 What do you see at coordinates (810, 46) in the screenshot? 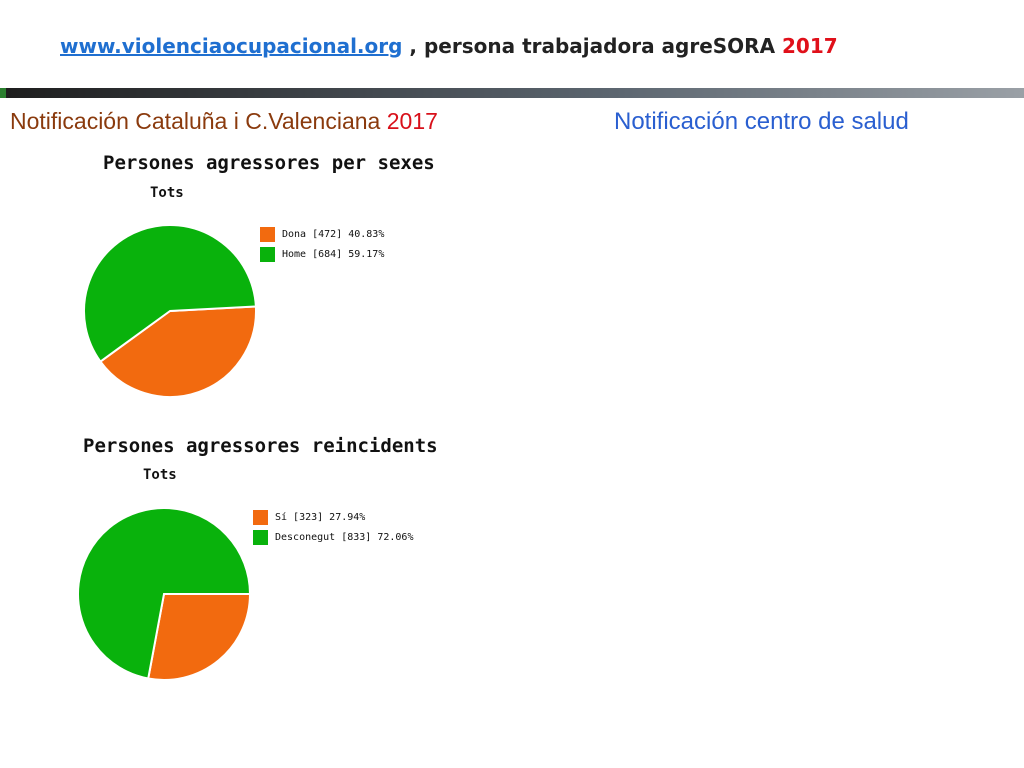
I see `header-year: 2017` at bounding box center [810, 46].